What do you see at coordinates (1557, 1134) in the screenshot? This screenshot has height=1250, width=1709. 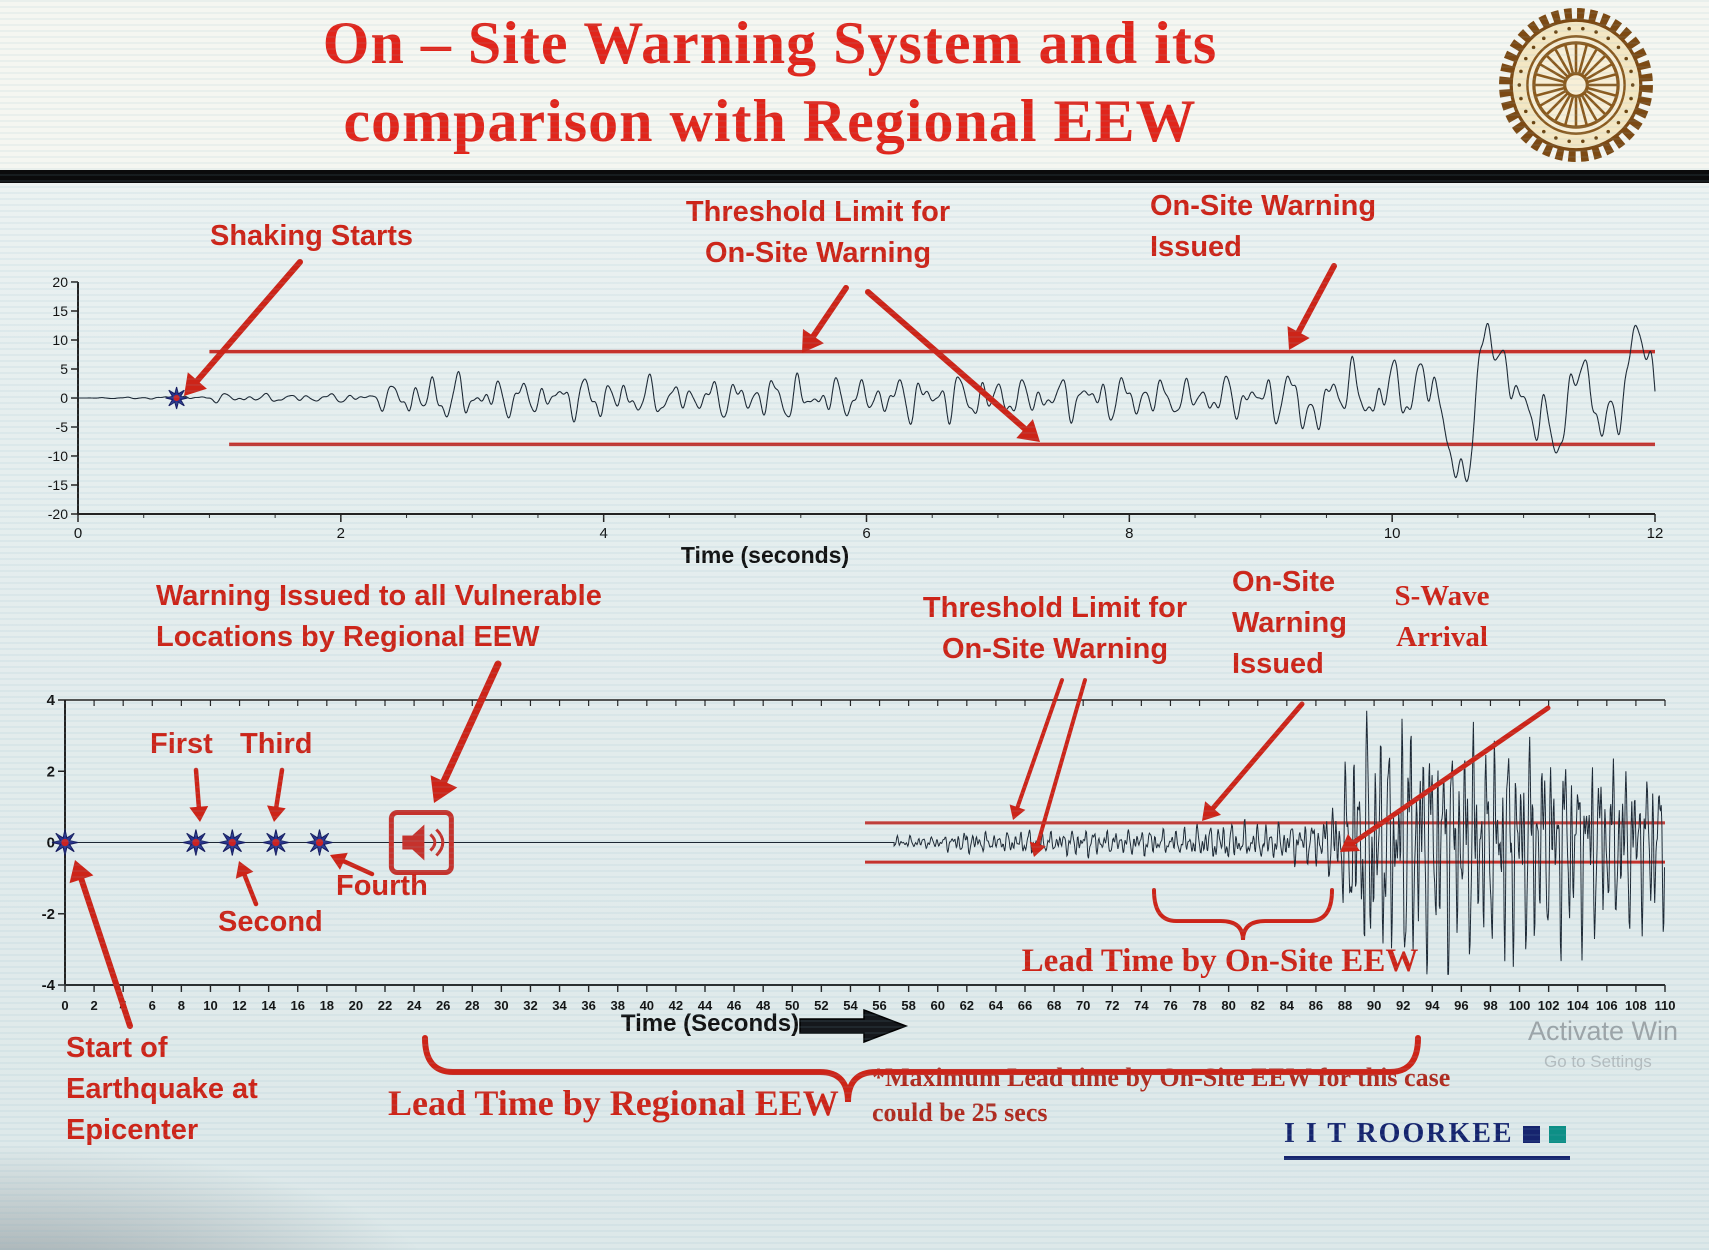 I see `brand-square-teal-icon` at bounding box center [1557, 1134].